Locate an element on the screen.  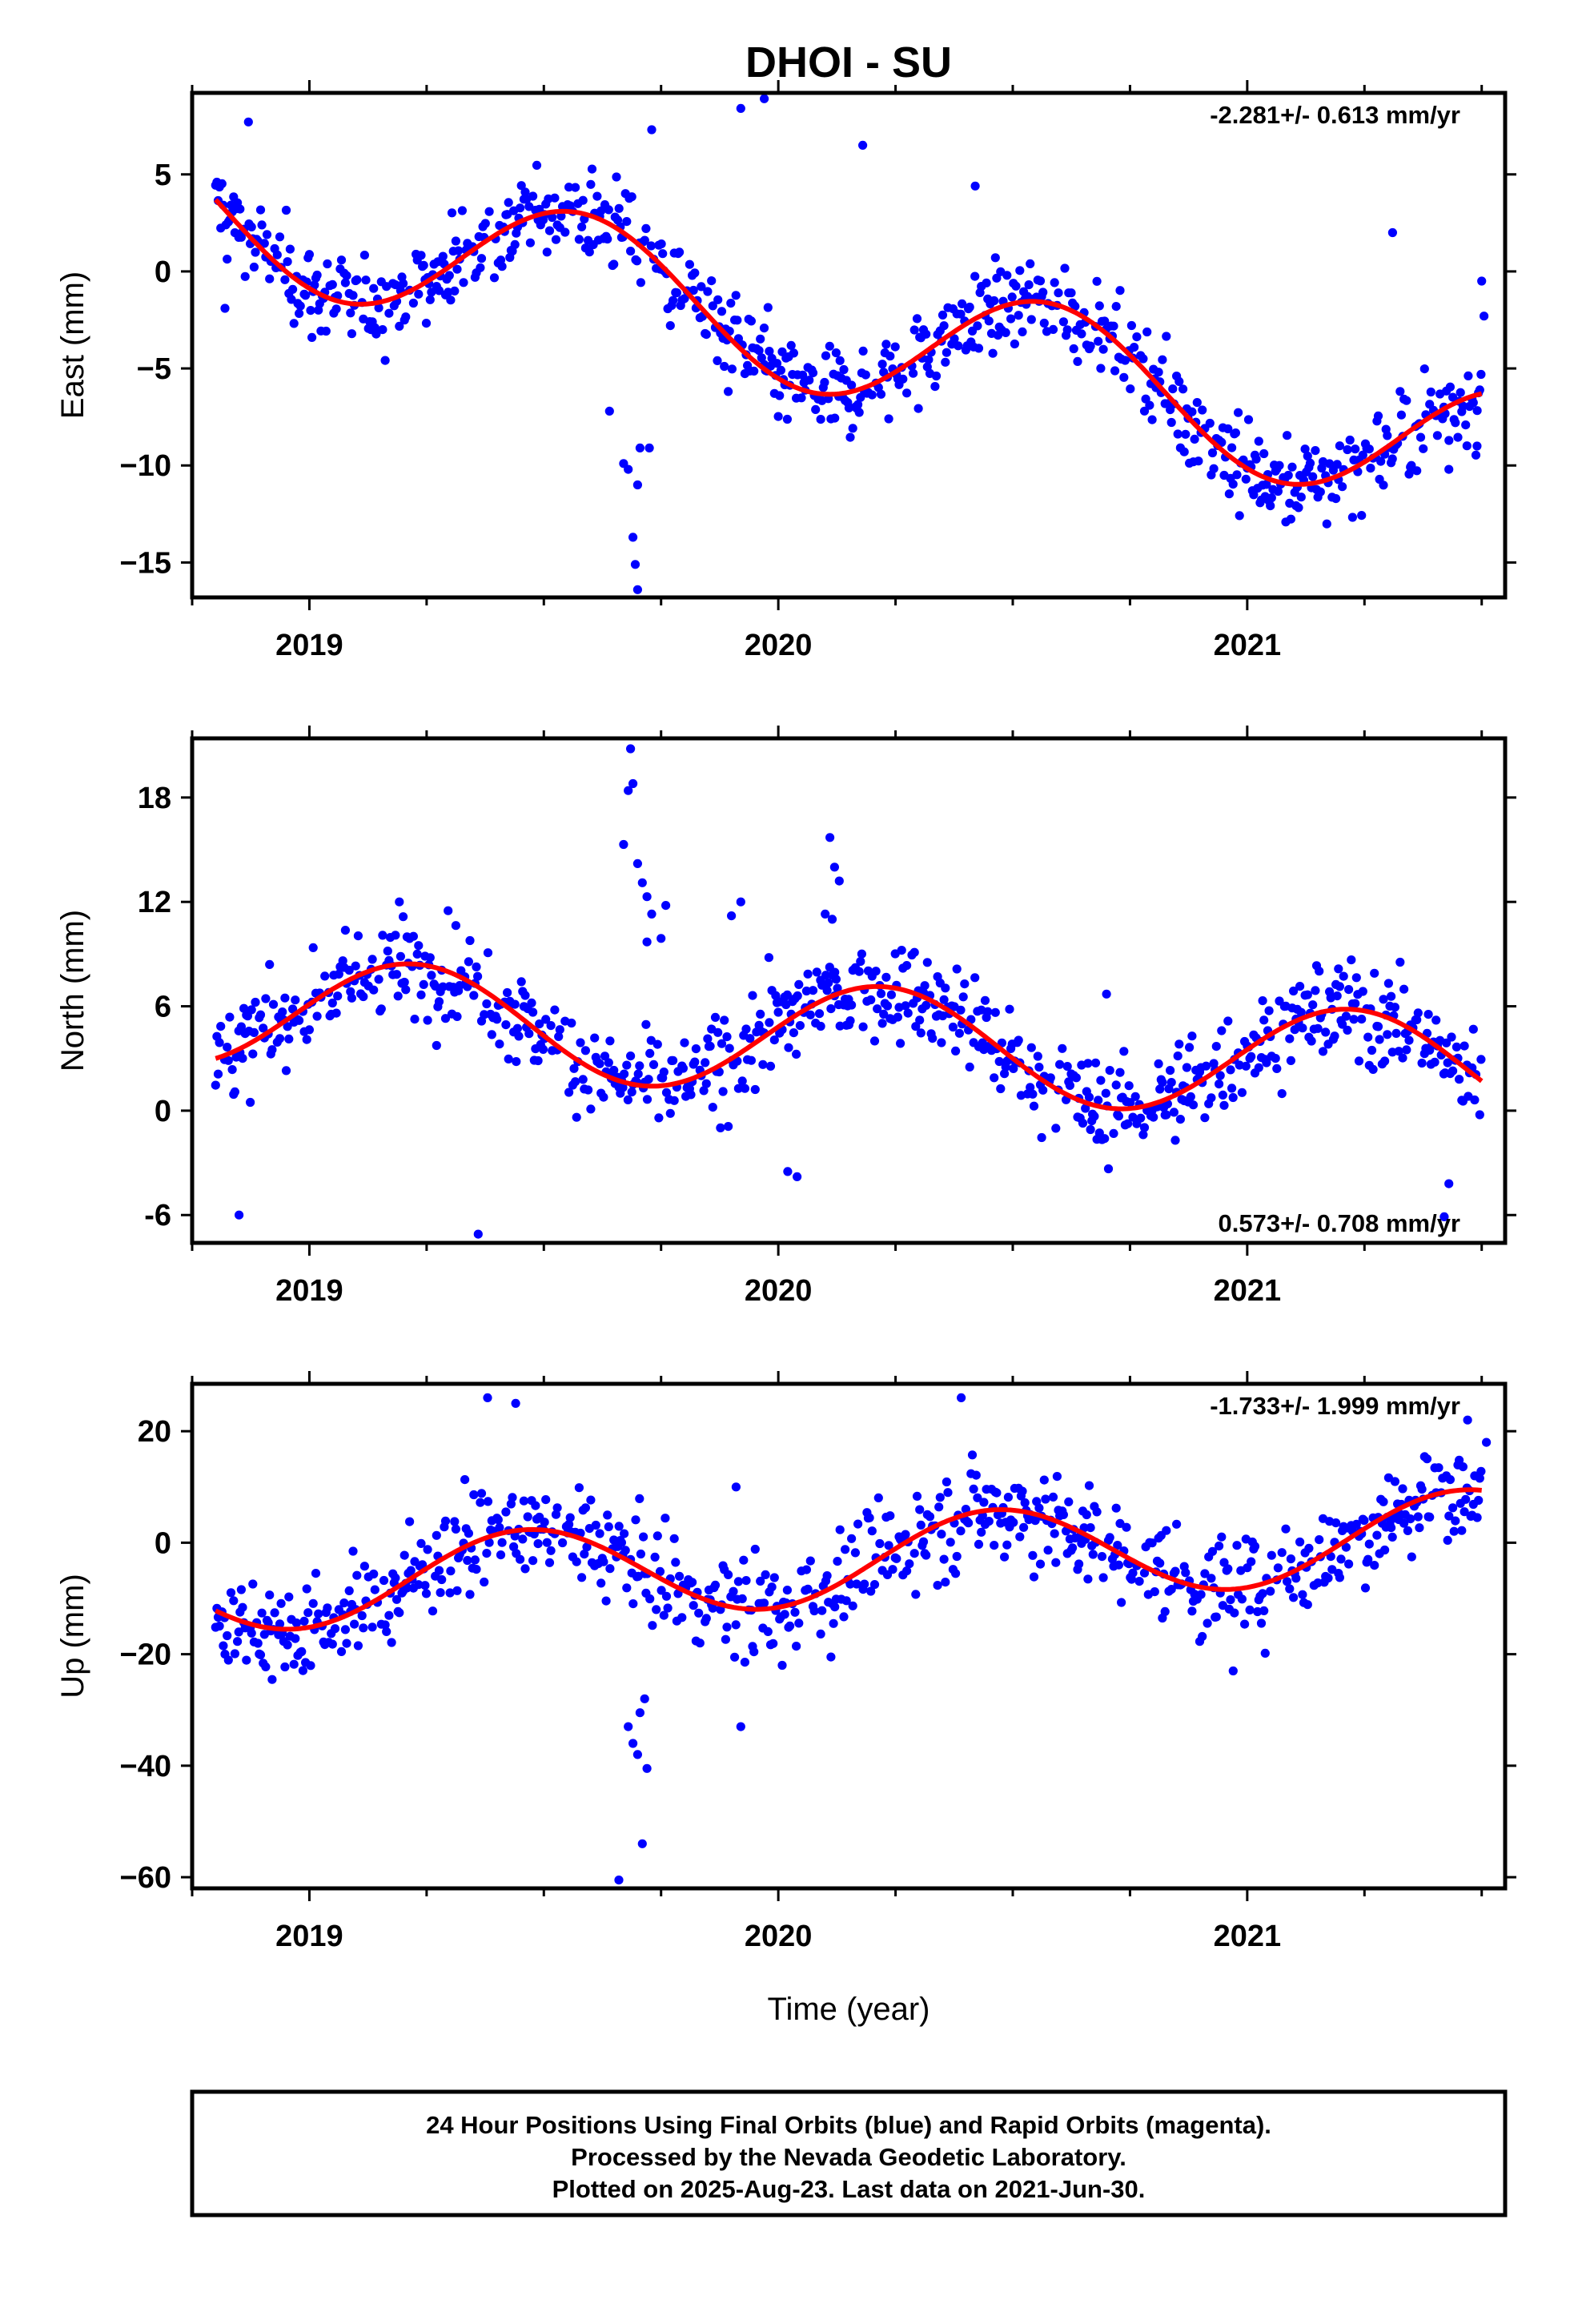
chart-title: DHOI - SU is located at coordinates (848, 62).